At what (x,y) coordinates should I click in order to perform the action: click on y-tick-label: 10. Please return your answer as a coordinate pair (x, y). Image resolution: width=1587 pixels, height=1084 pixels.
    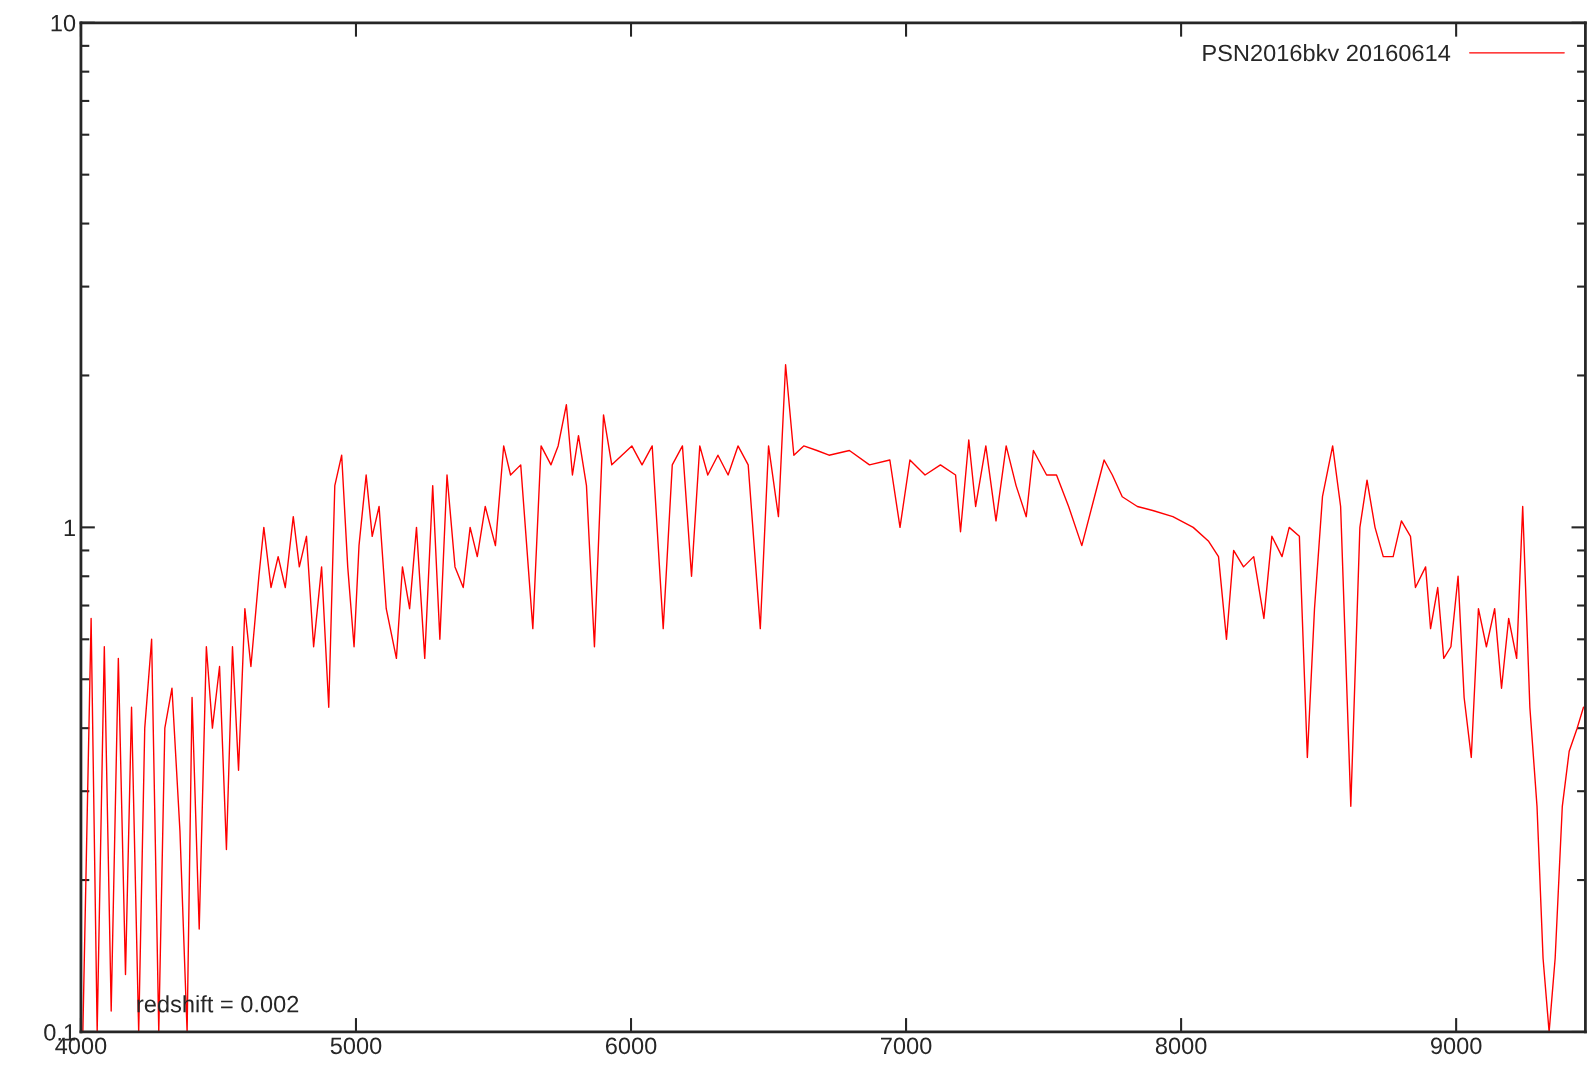
    Looking at the image, I should click on (63, 23).